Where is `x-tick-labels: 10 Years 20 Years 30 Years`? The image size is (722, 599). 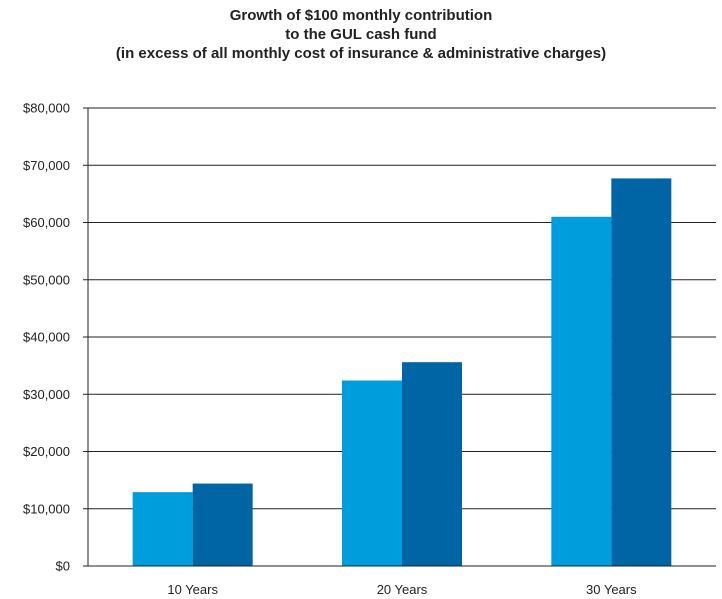
x-tick-labels: 10 Years 20 Years 30 Years is located at coordinates (402, 589).